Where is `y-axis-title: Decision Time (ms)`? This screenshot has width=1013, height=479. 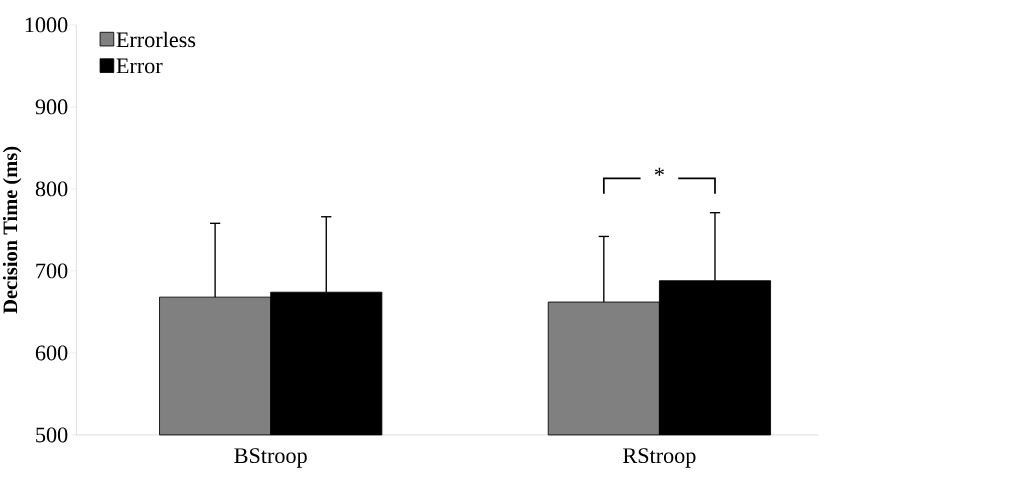 y-axis-title: Decision Time (ms) is located at coordinates (12, 230).